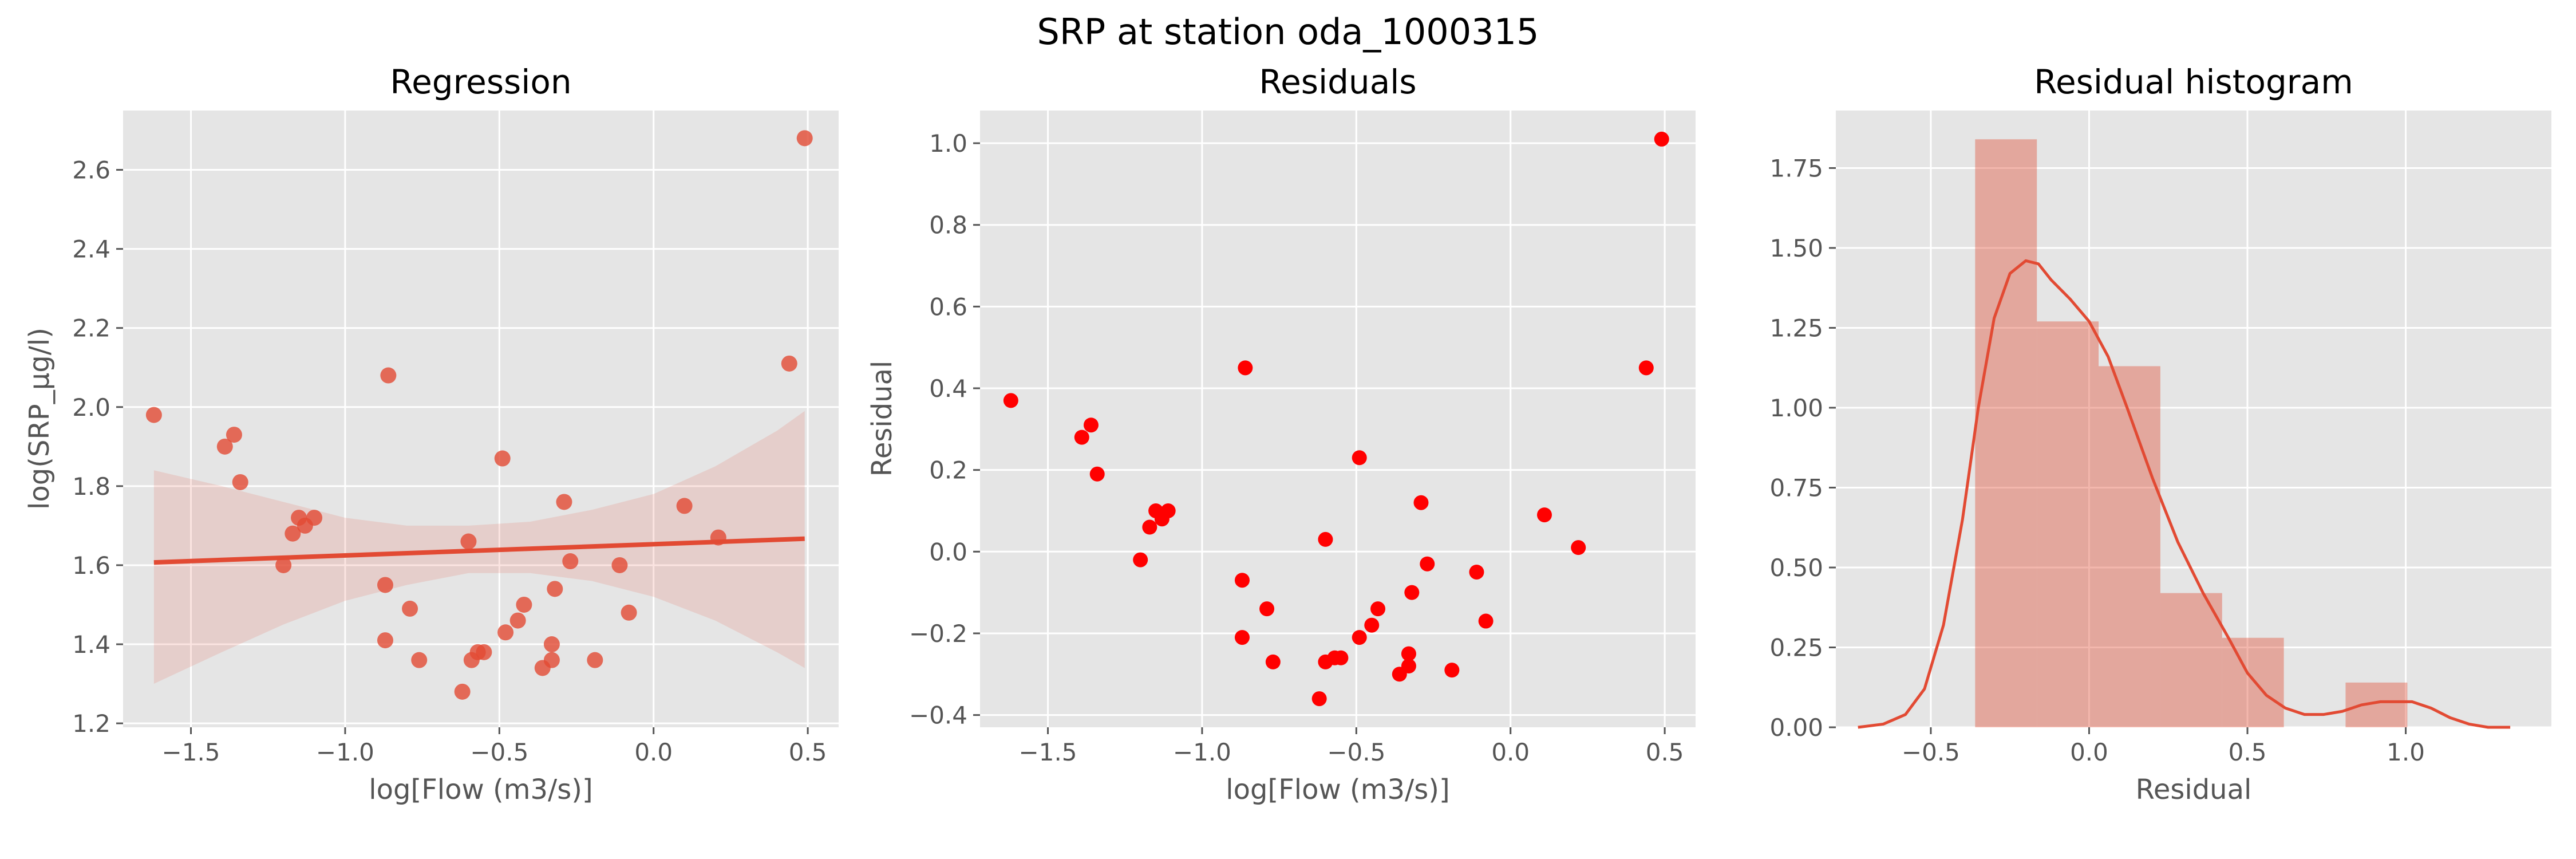  Describe the element at coordinates (2406, 752) in the screenshot. I see `histogram-xtick-label: 1.0` at that location.